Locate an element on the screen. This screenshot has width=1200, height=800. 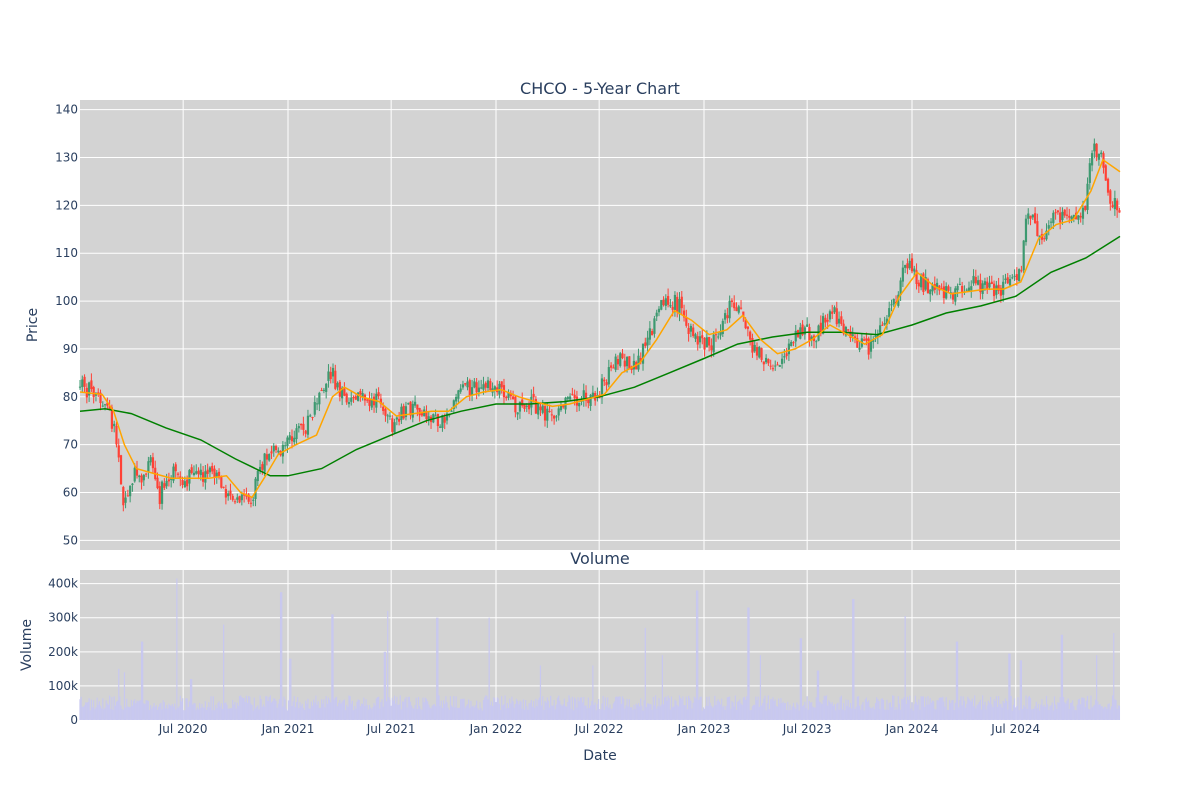
volume-tick-label: 300k is located at coordinates (63, 618).